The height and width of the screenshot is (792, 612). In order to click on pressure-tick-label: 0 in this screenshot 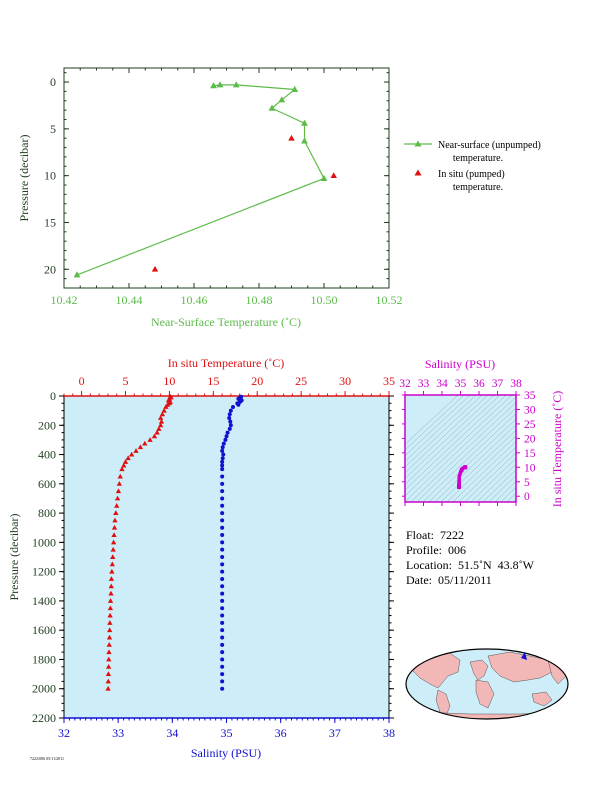, I will do `click(53, 396)`.